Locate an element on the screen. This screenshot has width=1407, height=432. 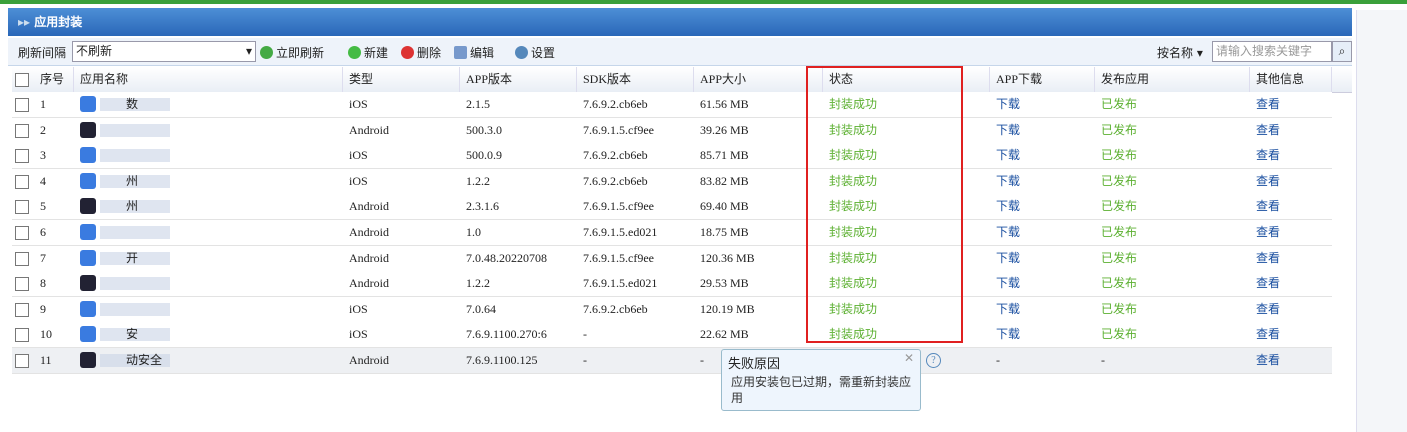
table-header: 序号 应用名称 类型 APP版本 SDK版本 APP大小 状态 APP下载 发布应用 其他信息 is located at coordinates (682, 80).